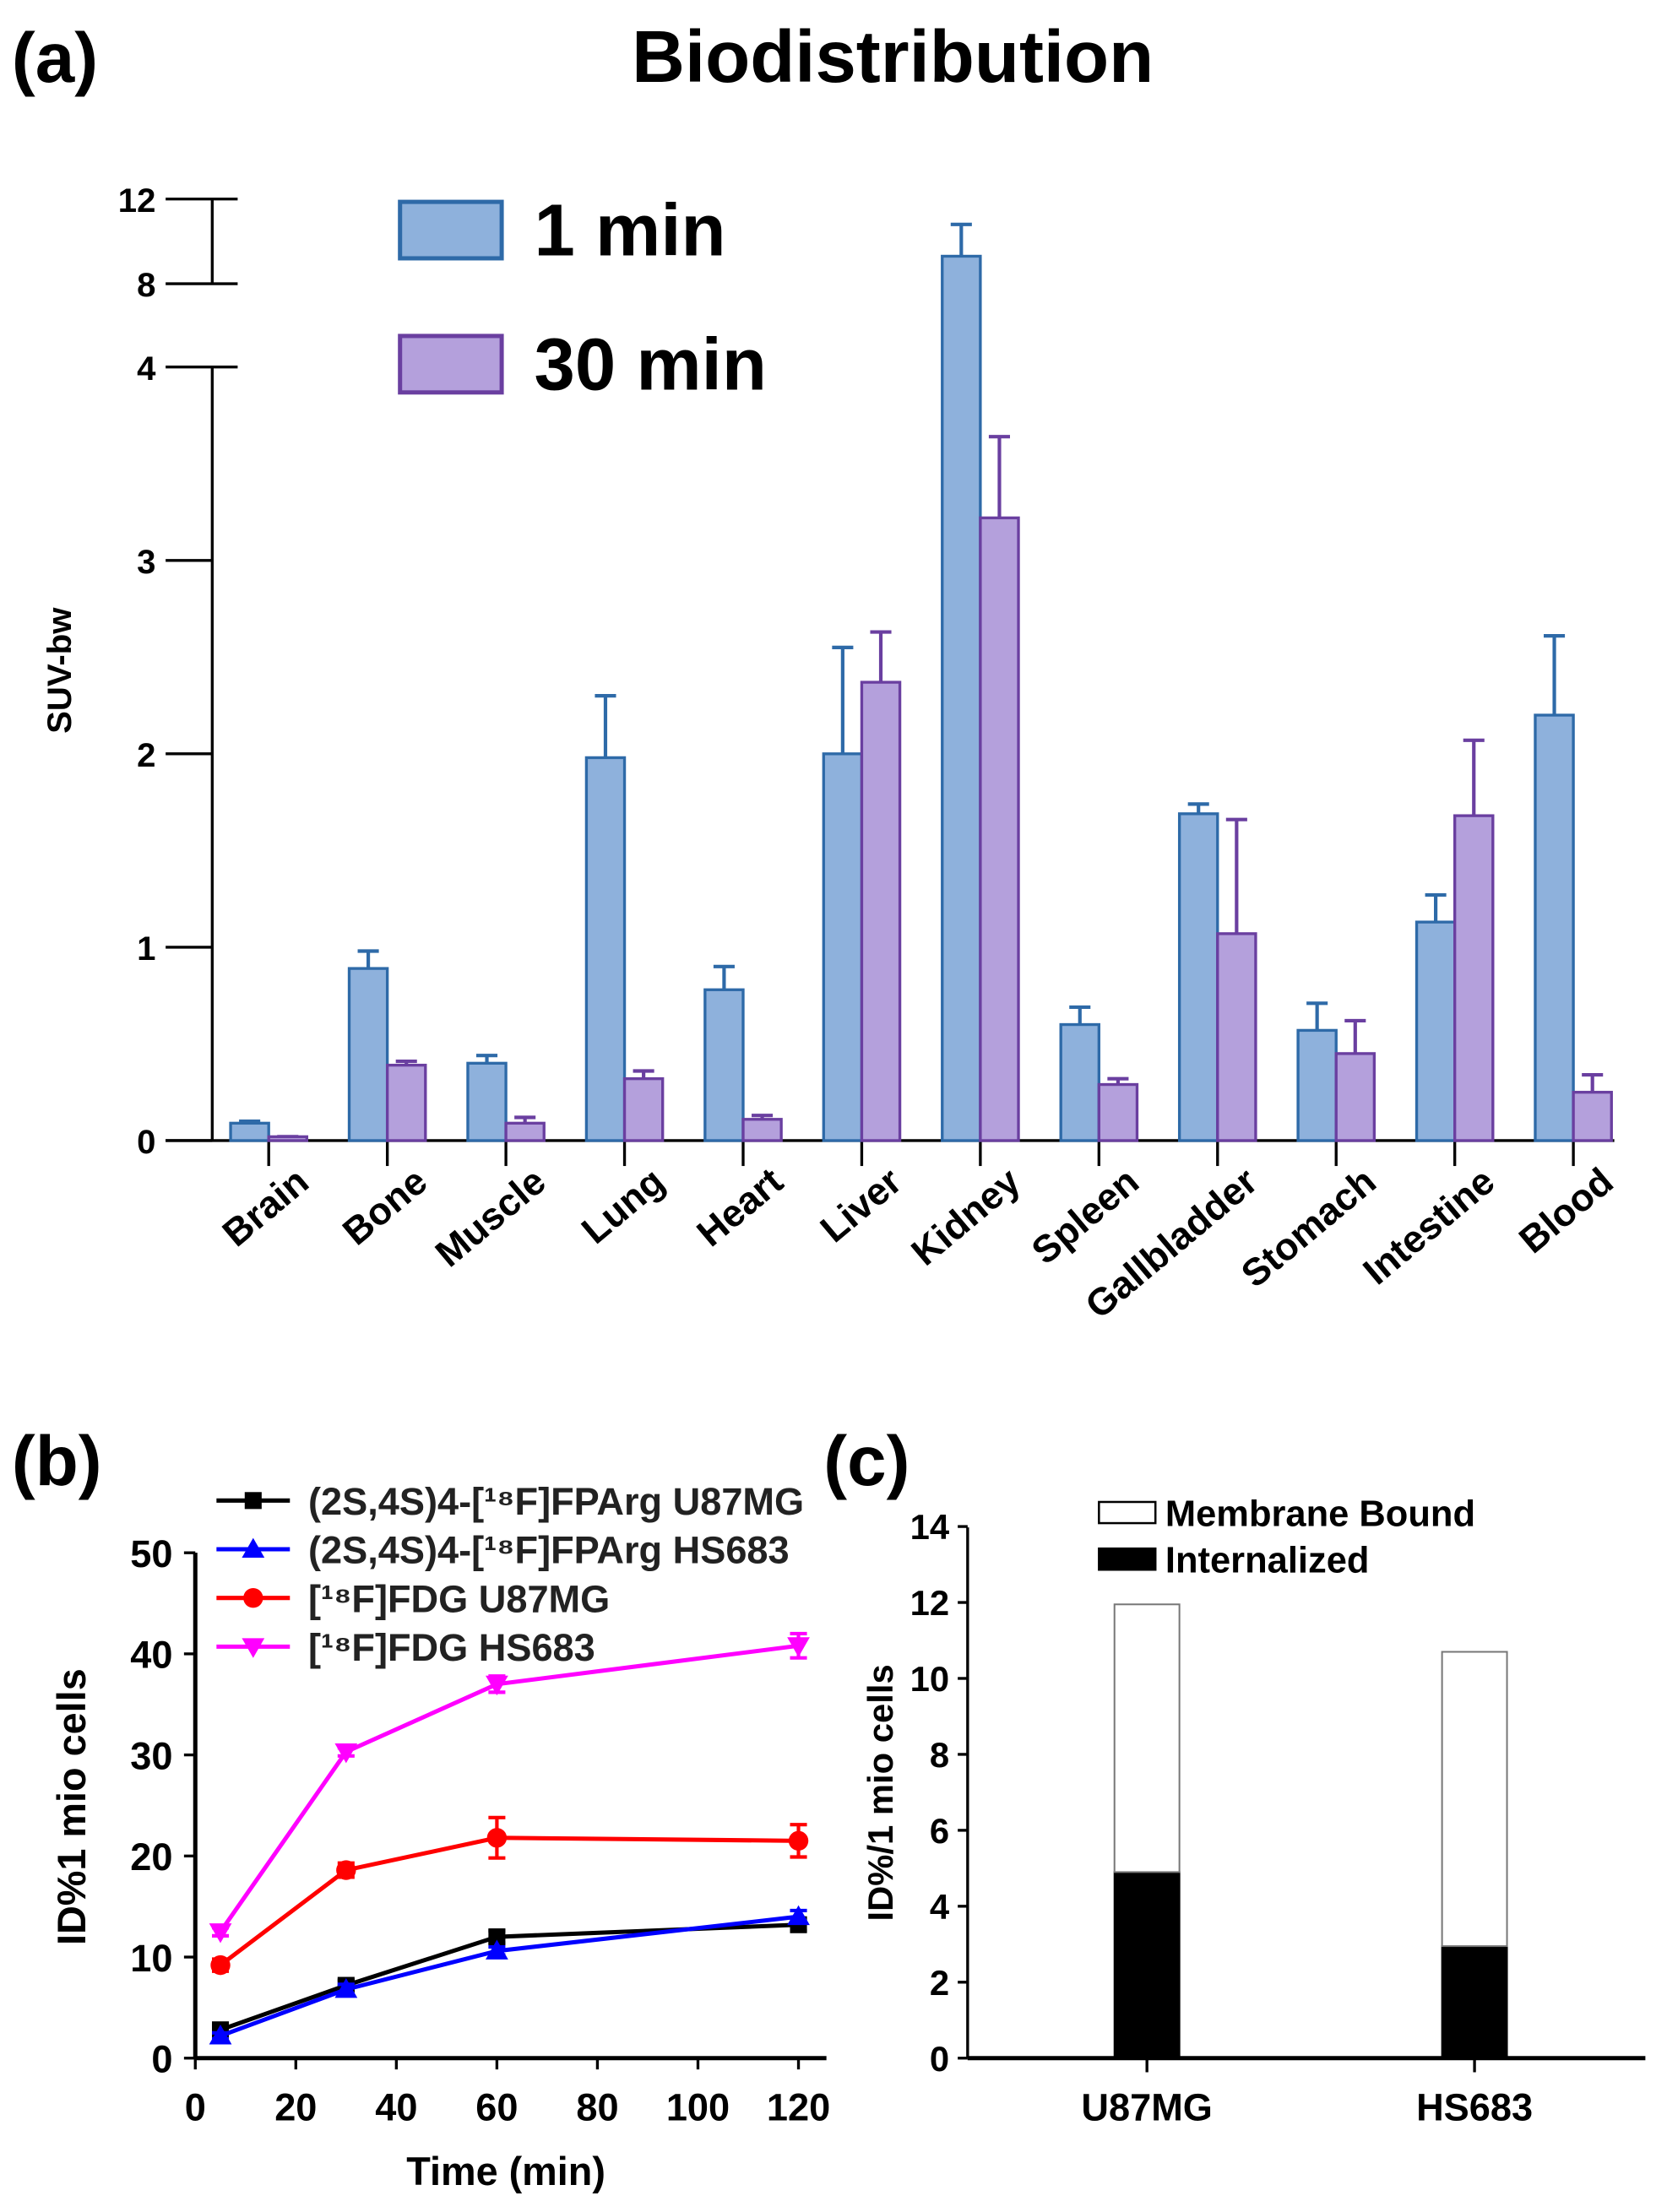 This screenshot has height=2212, width=1667. I want to click on x-tick-label: 60, so click(496, 2106).